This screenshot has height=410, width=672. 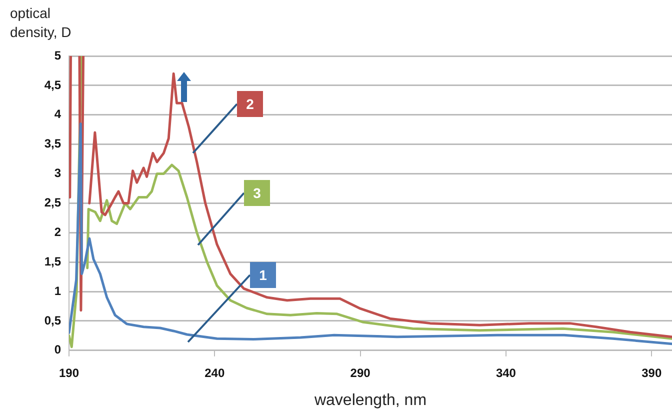 I want to click on x-tick-label: 240, so click(x=214, y=373).